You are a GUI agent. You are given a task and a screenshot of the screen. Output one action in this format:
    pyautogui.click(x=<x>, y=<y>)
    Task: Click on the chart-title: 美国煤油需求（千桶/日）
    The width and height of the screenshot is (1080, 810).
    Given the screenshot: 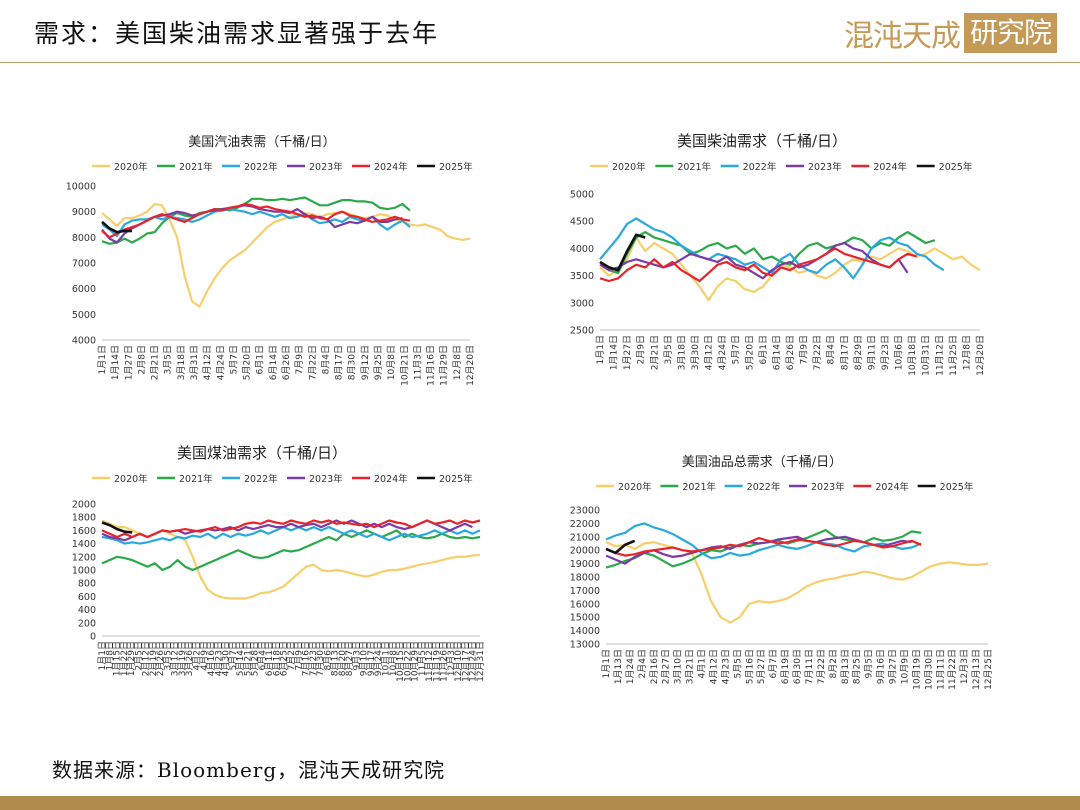 What is the action you would take?
    pyautogui.click(x=262, y=453)
    